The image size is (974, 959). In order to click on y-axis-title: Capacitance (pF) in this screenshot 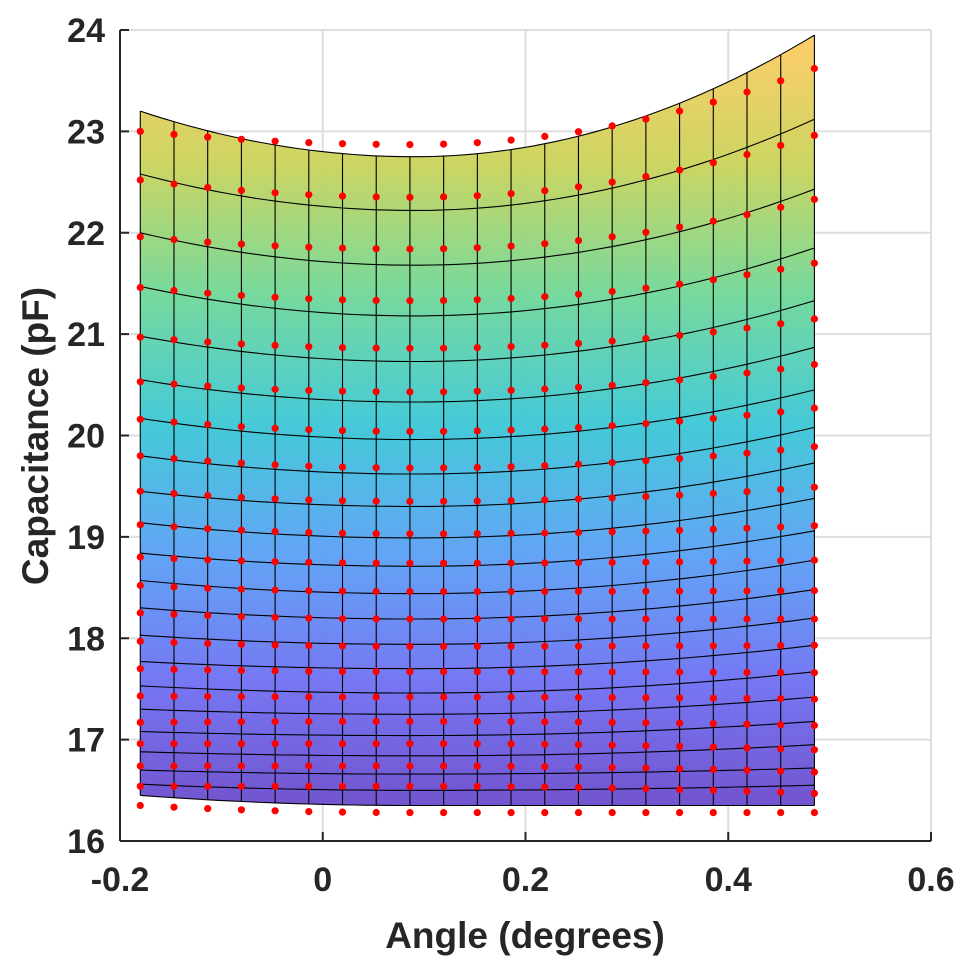, I will do `click(35, 436)`.